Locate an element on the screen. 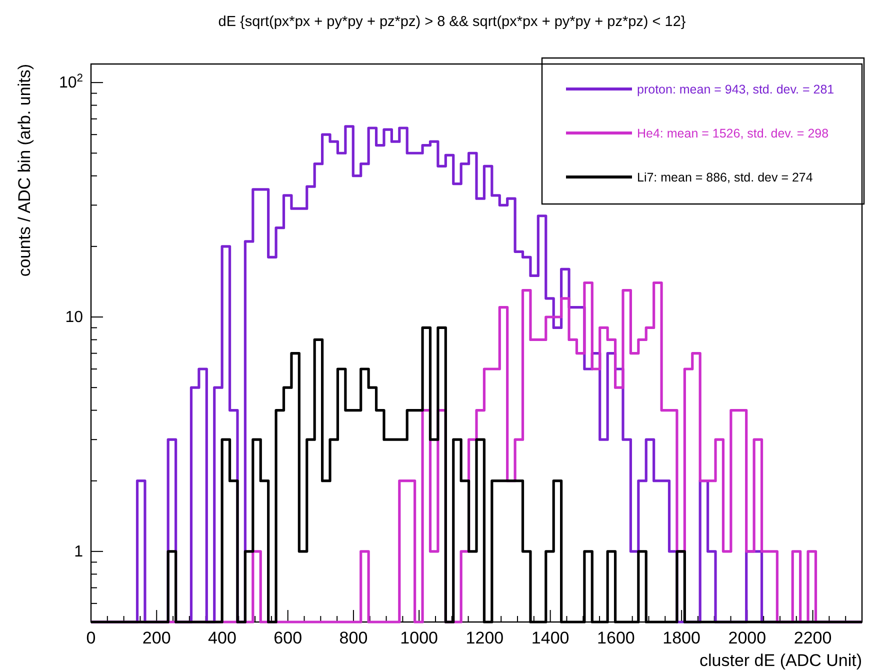  x-tick-label: 600 is located at coordinates (288, 638).